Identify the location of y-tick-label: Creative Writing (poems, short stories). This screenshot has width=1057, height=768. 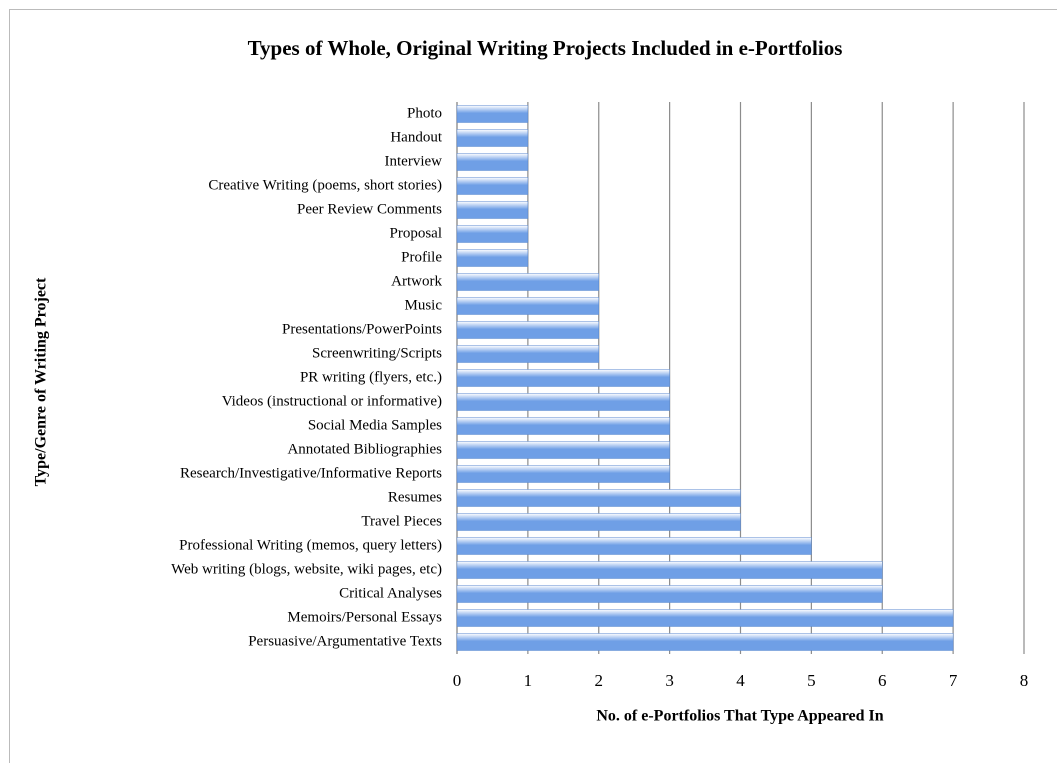
(325, 185).